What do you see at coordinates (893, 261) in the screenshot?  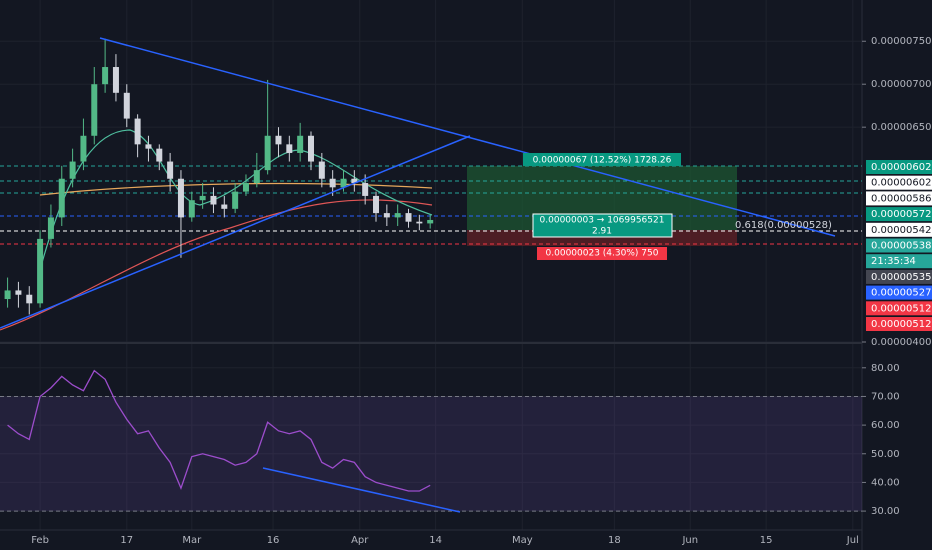 I see `price-tag-label: 21:35:34` at bounding box center [893, 261].